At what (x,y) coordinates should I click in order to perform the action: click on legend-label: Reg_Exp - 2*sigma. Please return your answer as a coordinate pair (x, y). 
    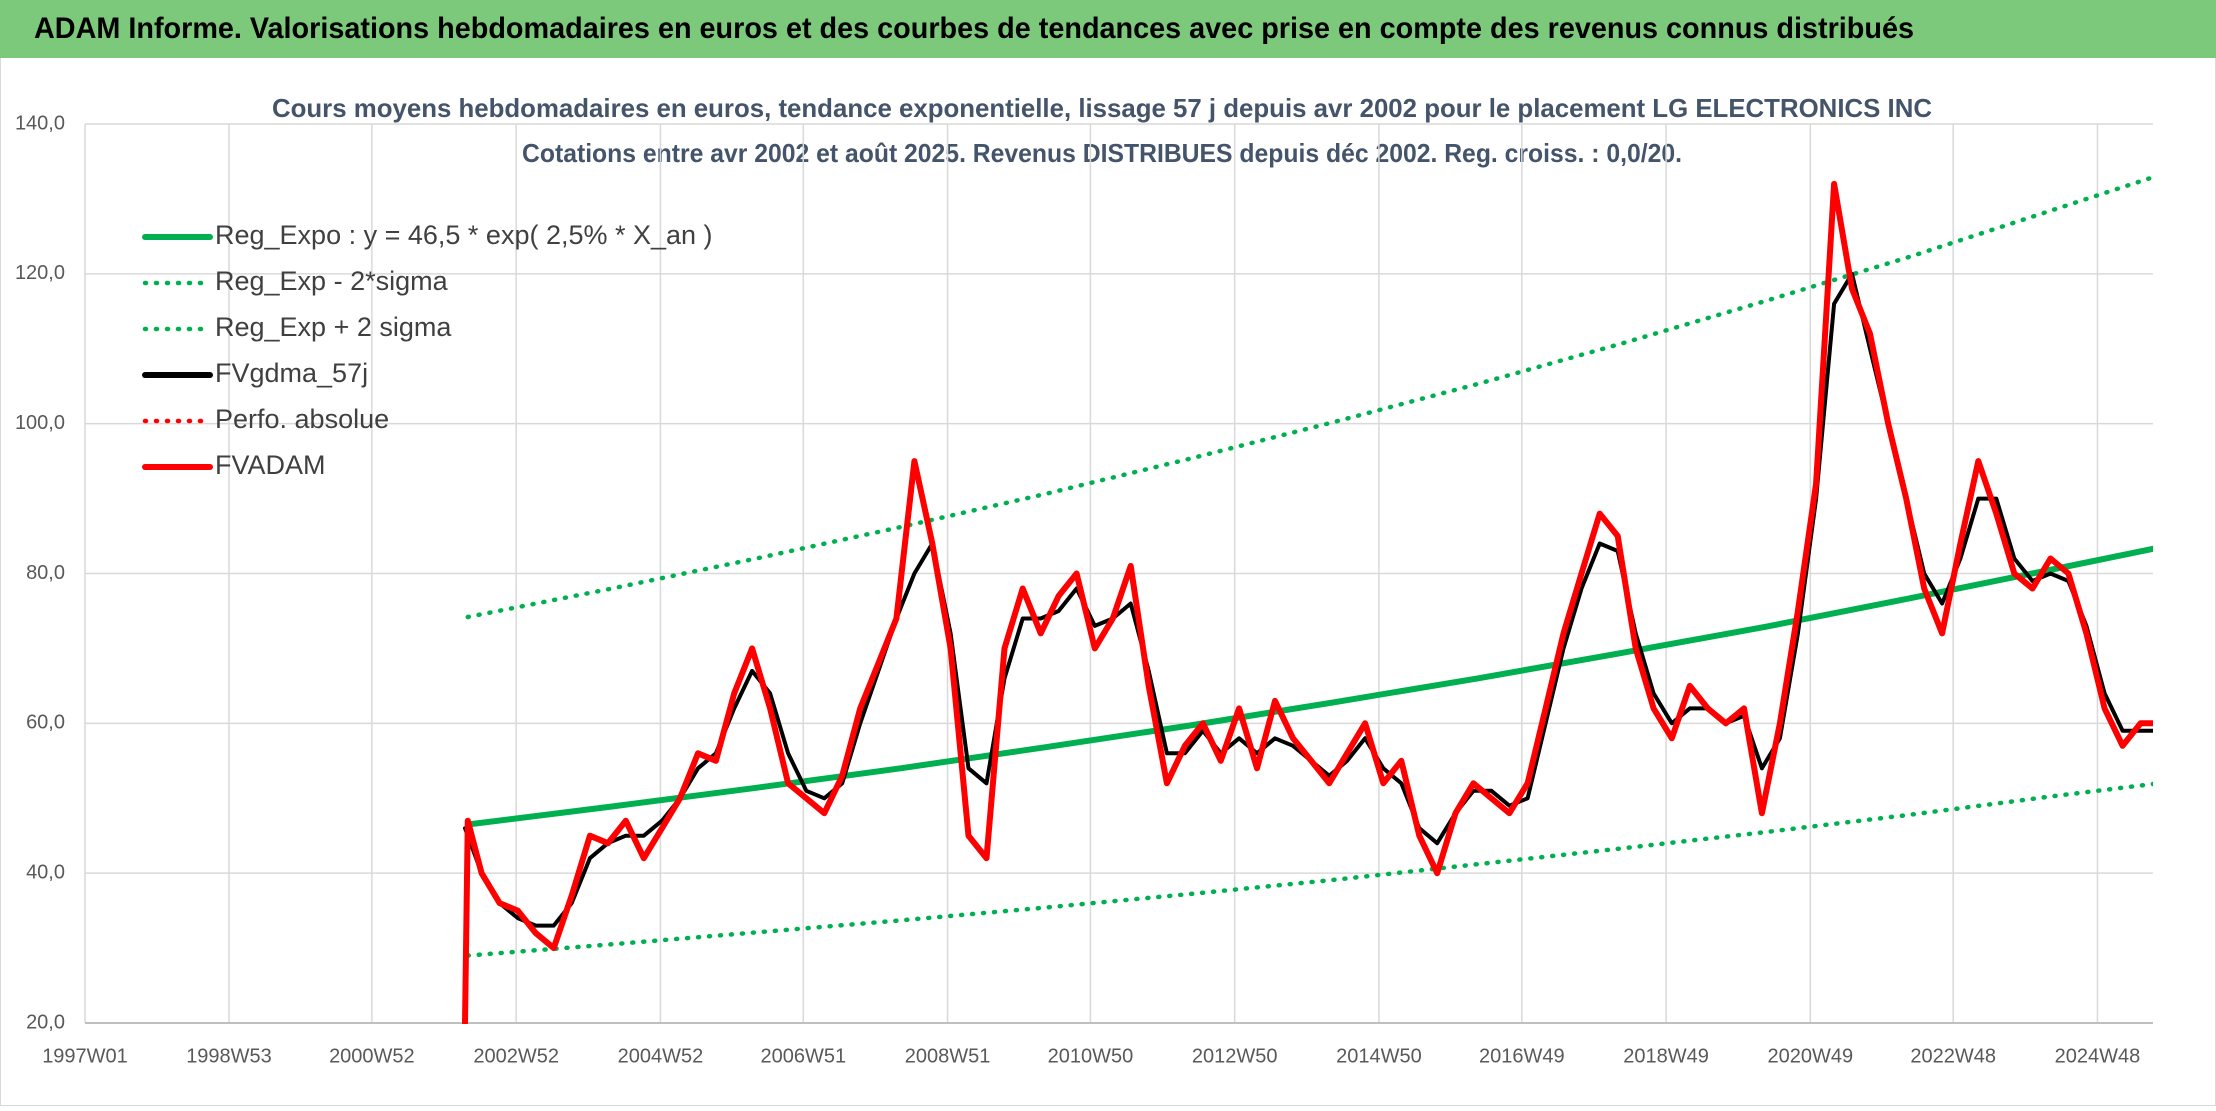
    Looking at the image, I should click on (332, 281).